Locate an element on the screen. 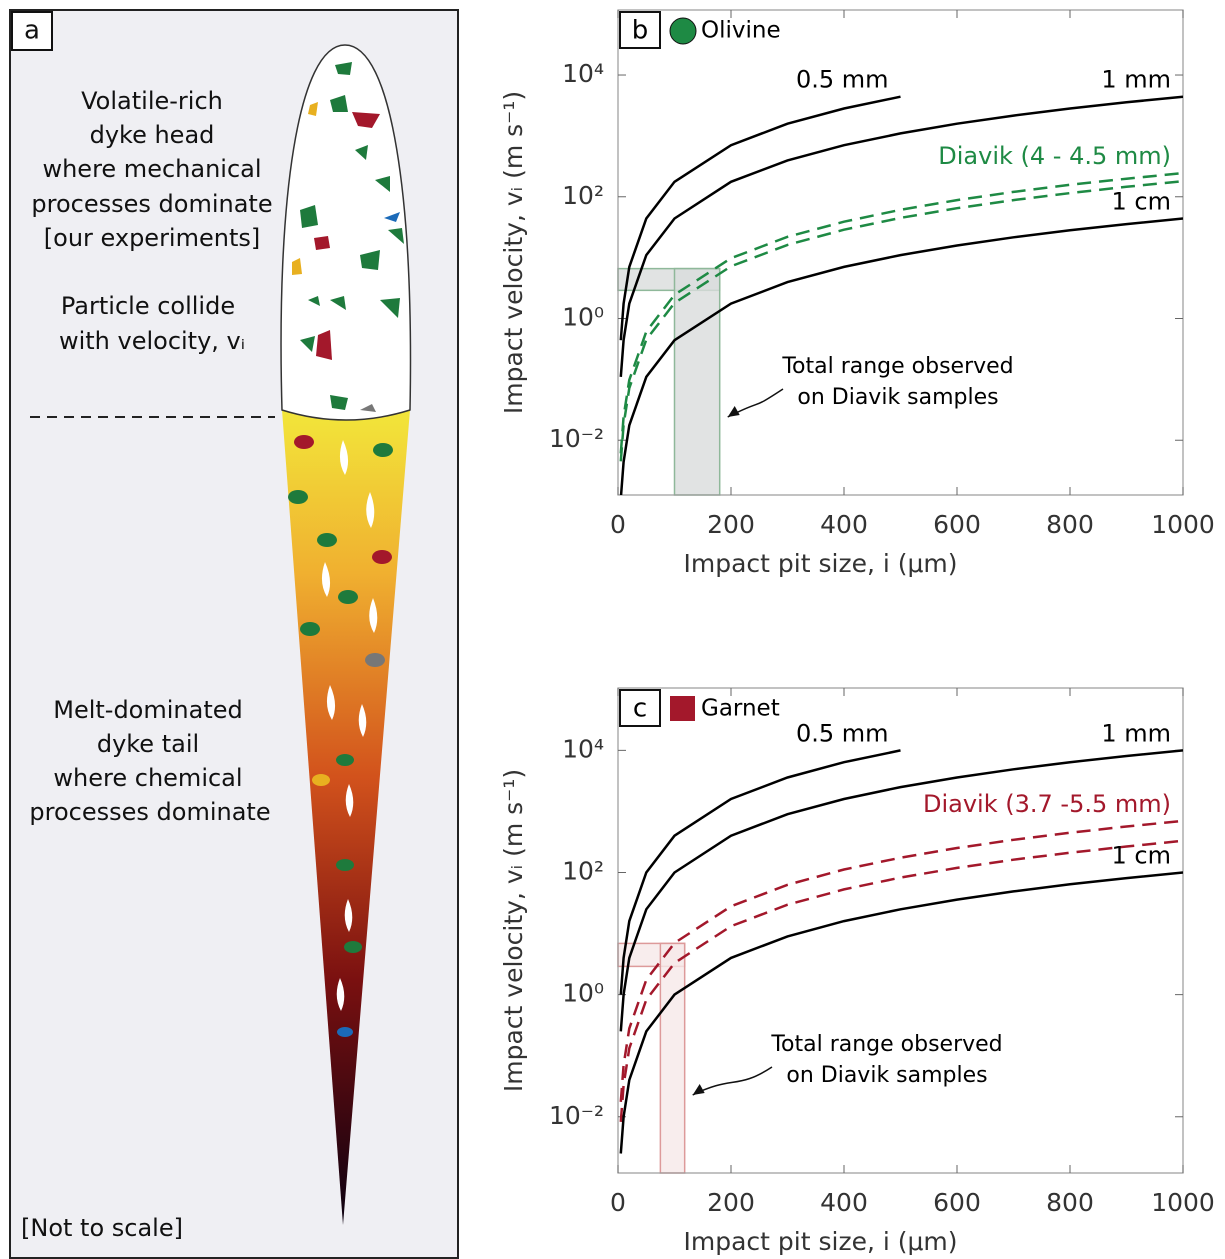 The height and width of the screenshot is (1259, 1225). panel-letter: b is located at coordinates (640, 31).